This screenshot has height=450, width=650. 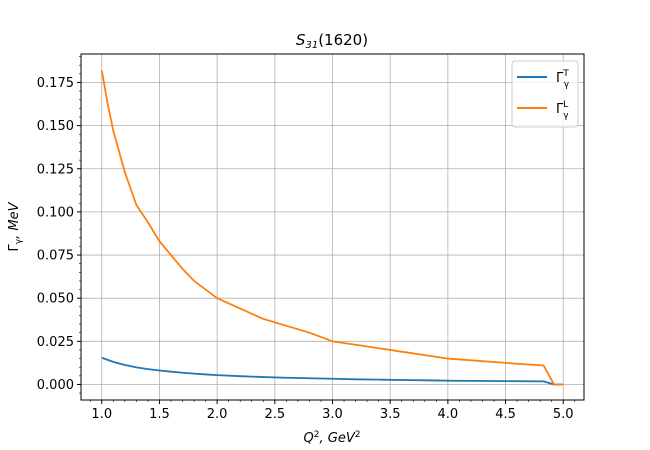 What do you see at coordinates (217, 414) in the screenshot?
I see `x-tick-label-2: 2.0` at bounding box center [217, 414].